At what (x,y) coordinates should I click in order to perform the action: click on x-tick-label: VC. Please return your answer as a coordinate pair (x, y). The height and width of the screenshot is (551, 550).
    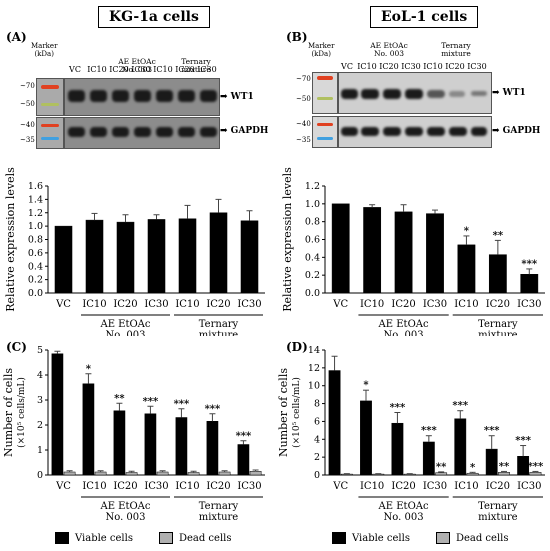
    Looking at the image, I should click on (340, 304).